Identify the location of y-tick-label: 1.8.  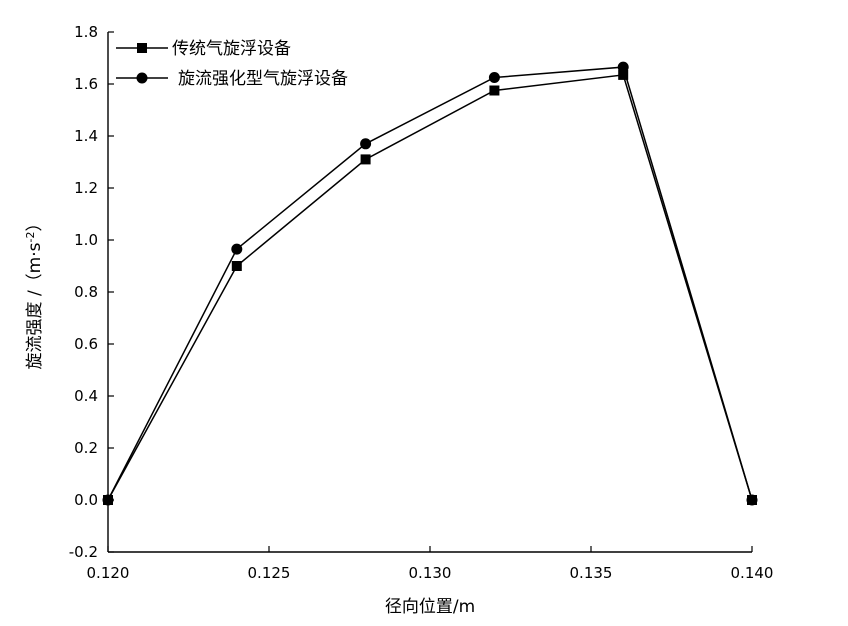
(86, 32).